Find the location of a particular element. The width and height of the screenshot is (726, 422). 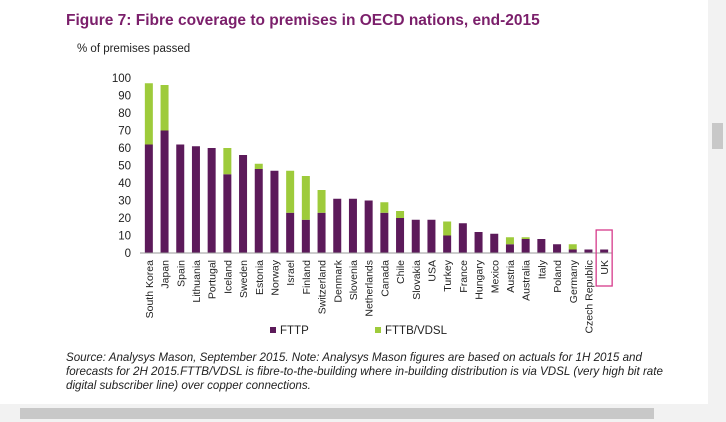

bar-fttb-estonia is located at coordinates (258, 166).